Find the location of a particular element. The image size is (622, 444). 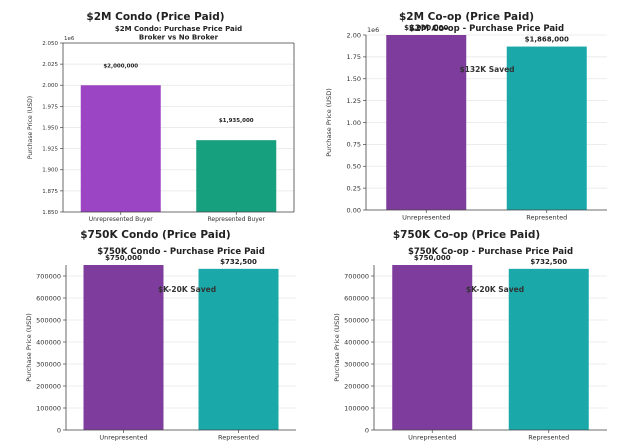

x-tick-label: Unrepresented Buyer is located at coordinates (121, 219).